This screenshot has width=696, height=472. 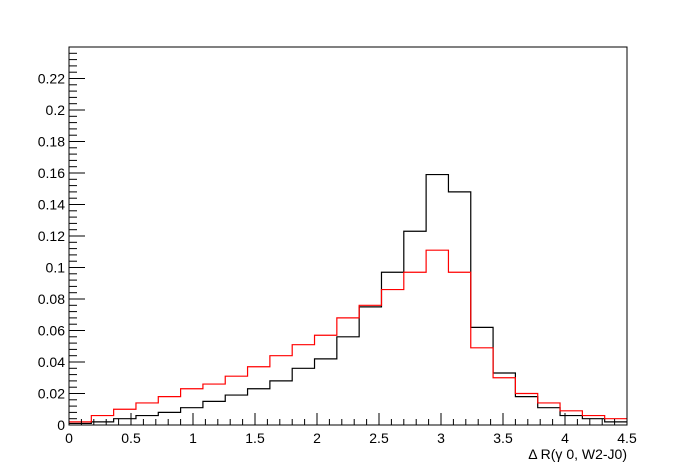 What do you see at coordinates (51, 299) in the screenshot?
I see `y-tick-label: 0.08` at bounding box center [51, 299].